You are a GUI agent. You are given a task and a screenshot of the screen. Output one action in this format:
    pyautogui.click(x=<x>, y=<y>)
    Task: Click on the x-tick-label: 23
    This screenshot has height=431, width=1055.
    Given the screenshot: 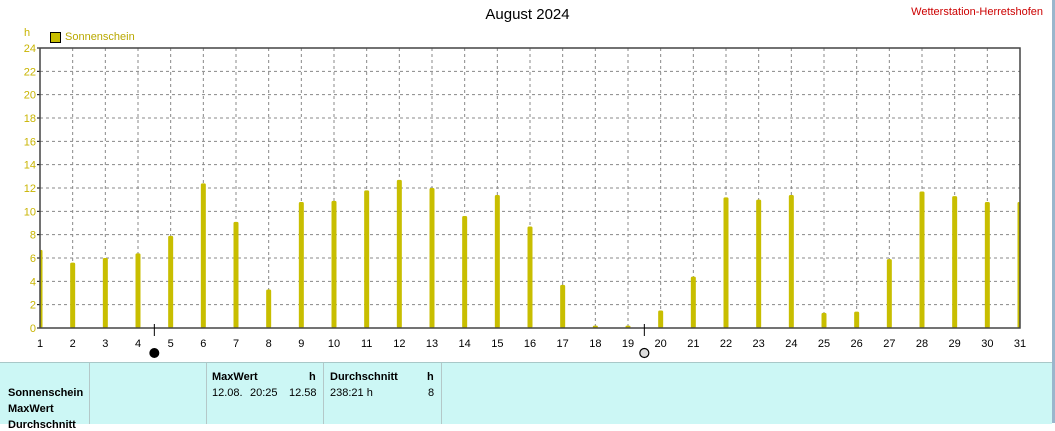 What is the action you would take?
    pyautogui.click(x=759, y=344)
    